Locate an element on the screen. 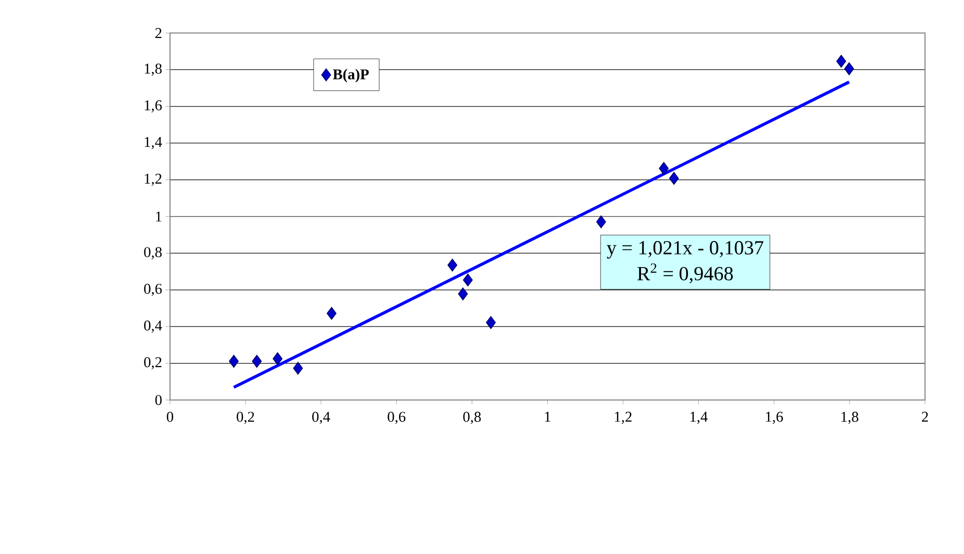 Image resolution: width=964 pixels, height=554 pixels. y-tick-label: 0,2 is located at coordinates (153, 363).